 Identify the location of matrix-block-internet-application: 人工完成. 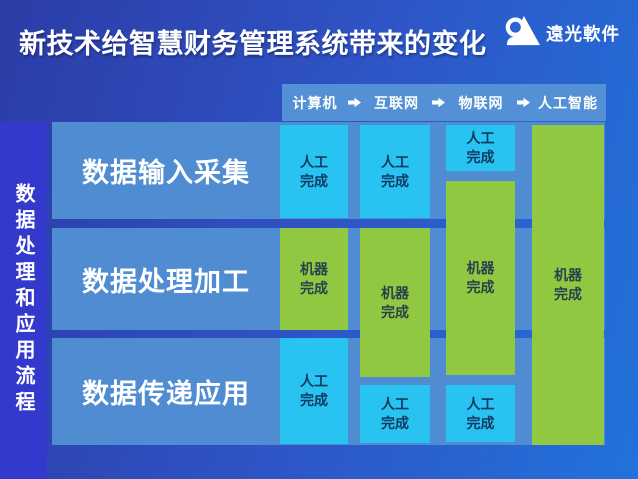
(395, 414).